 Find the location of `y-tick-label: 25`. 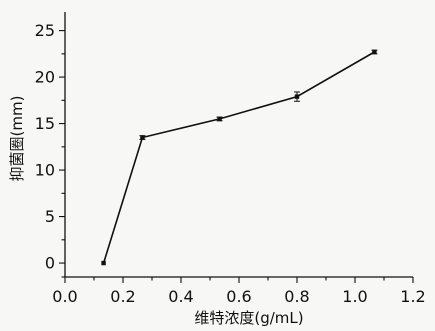

y-tick-label: 25 is located at coordinates (45, 30).